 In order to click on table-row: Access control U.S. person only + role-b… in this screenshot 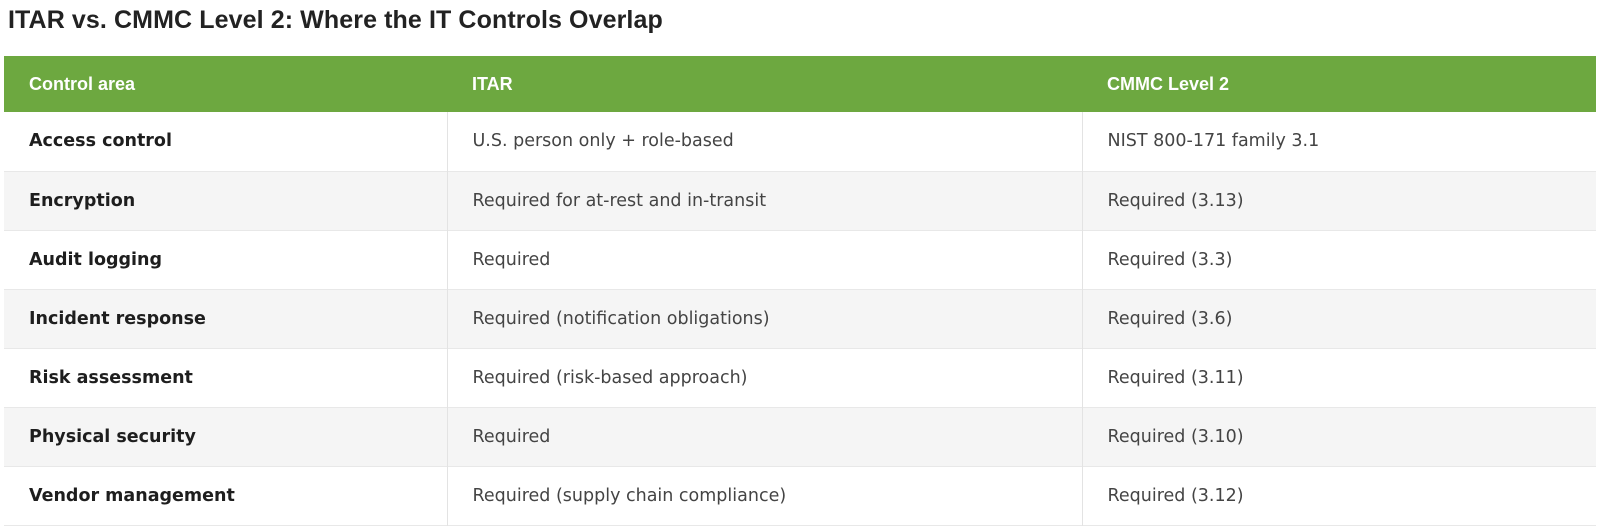, I will do `click(800, 141)`.